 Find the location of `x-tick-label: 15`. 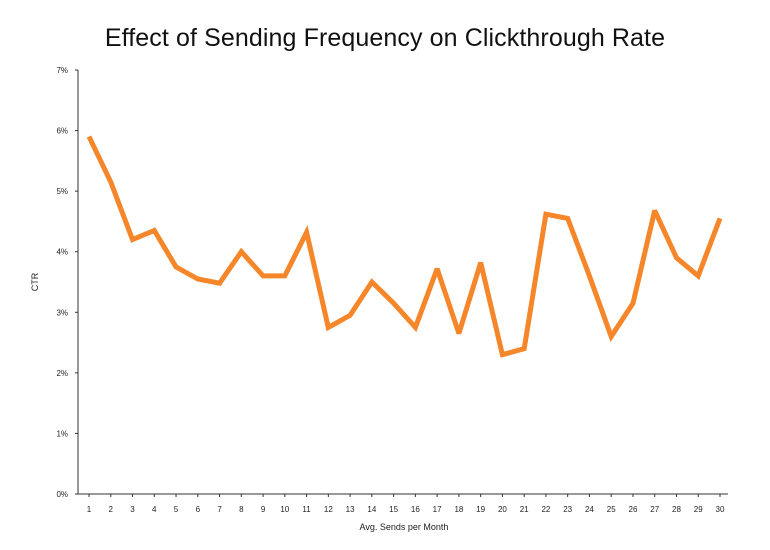

x-tick-label: 15 is located at coordinates (393, 509).